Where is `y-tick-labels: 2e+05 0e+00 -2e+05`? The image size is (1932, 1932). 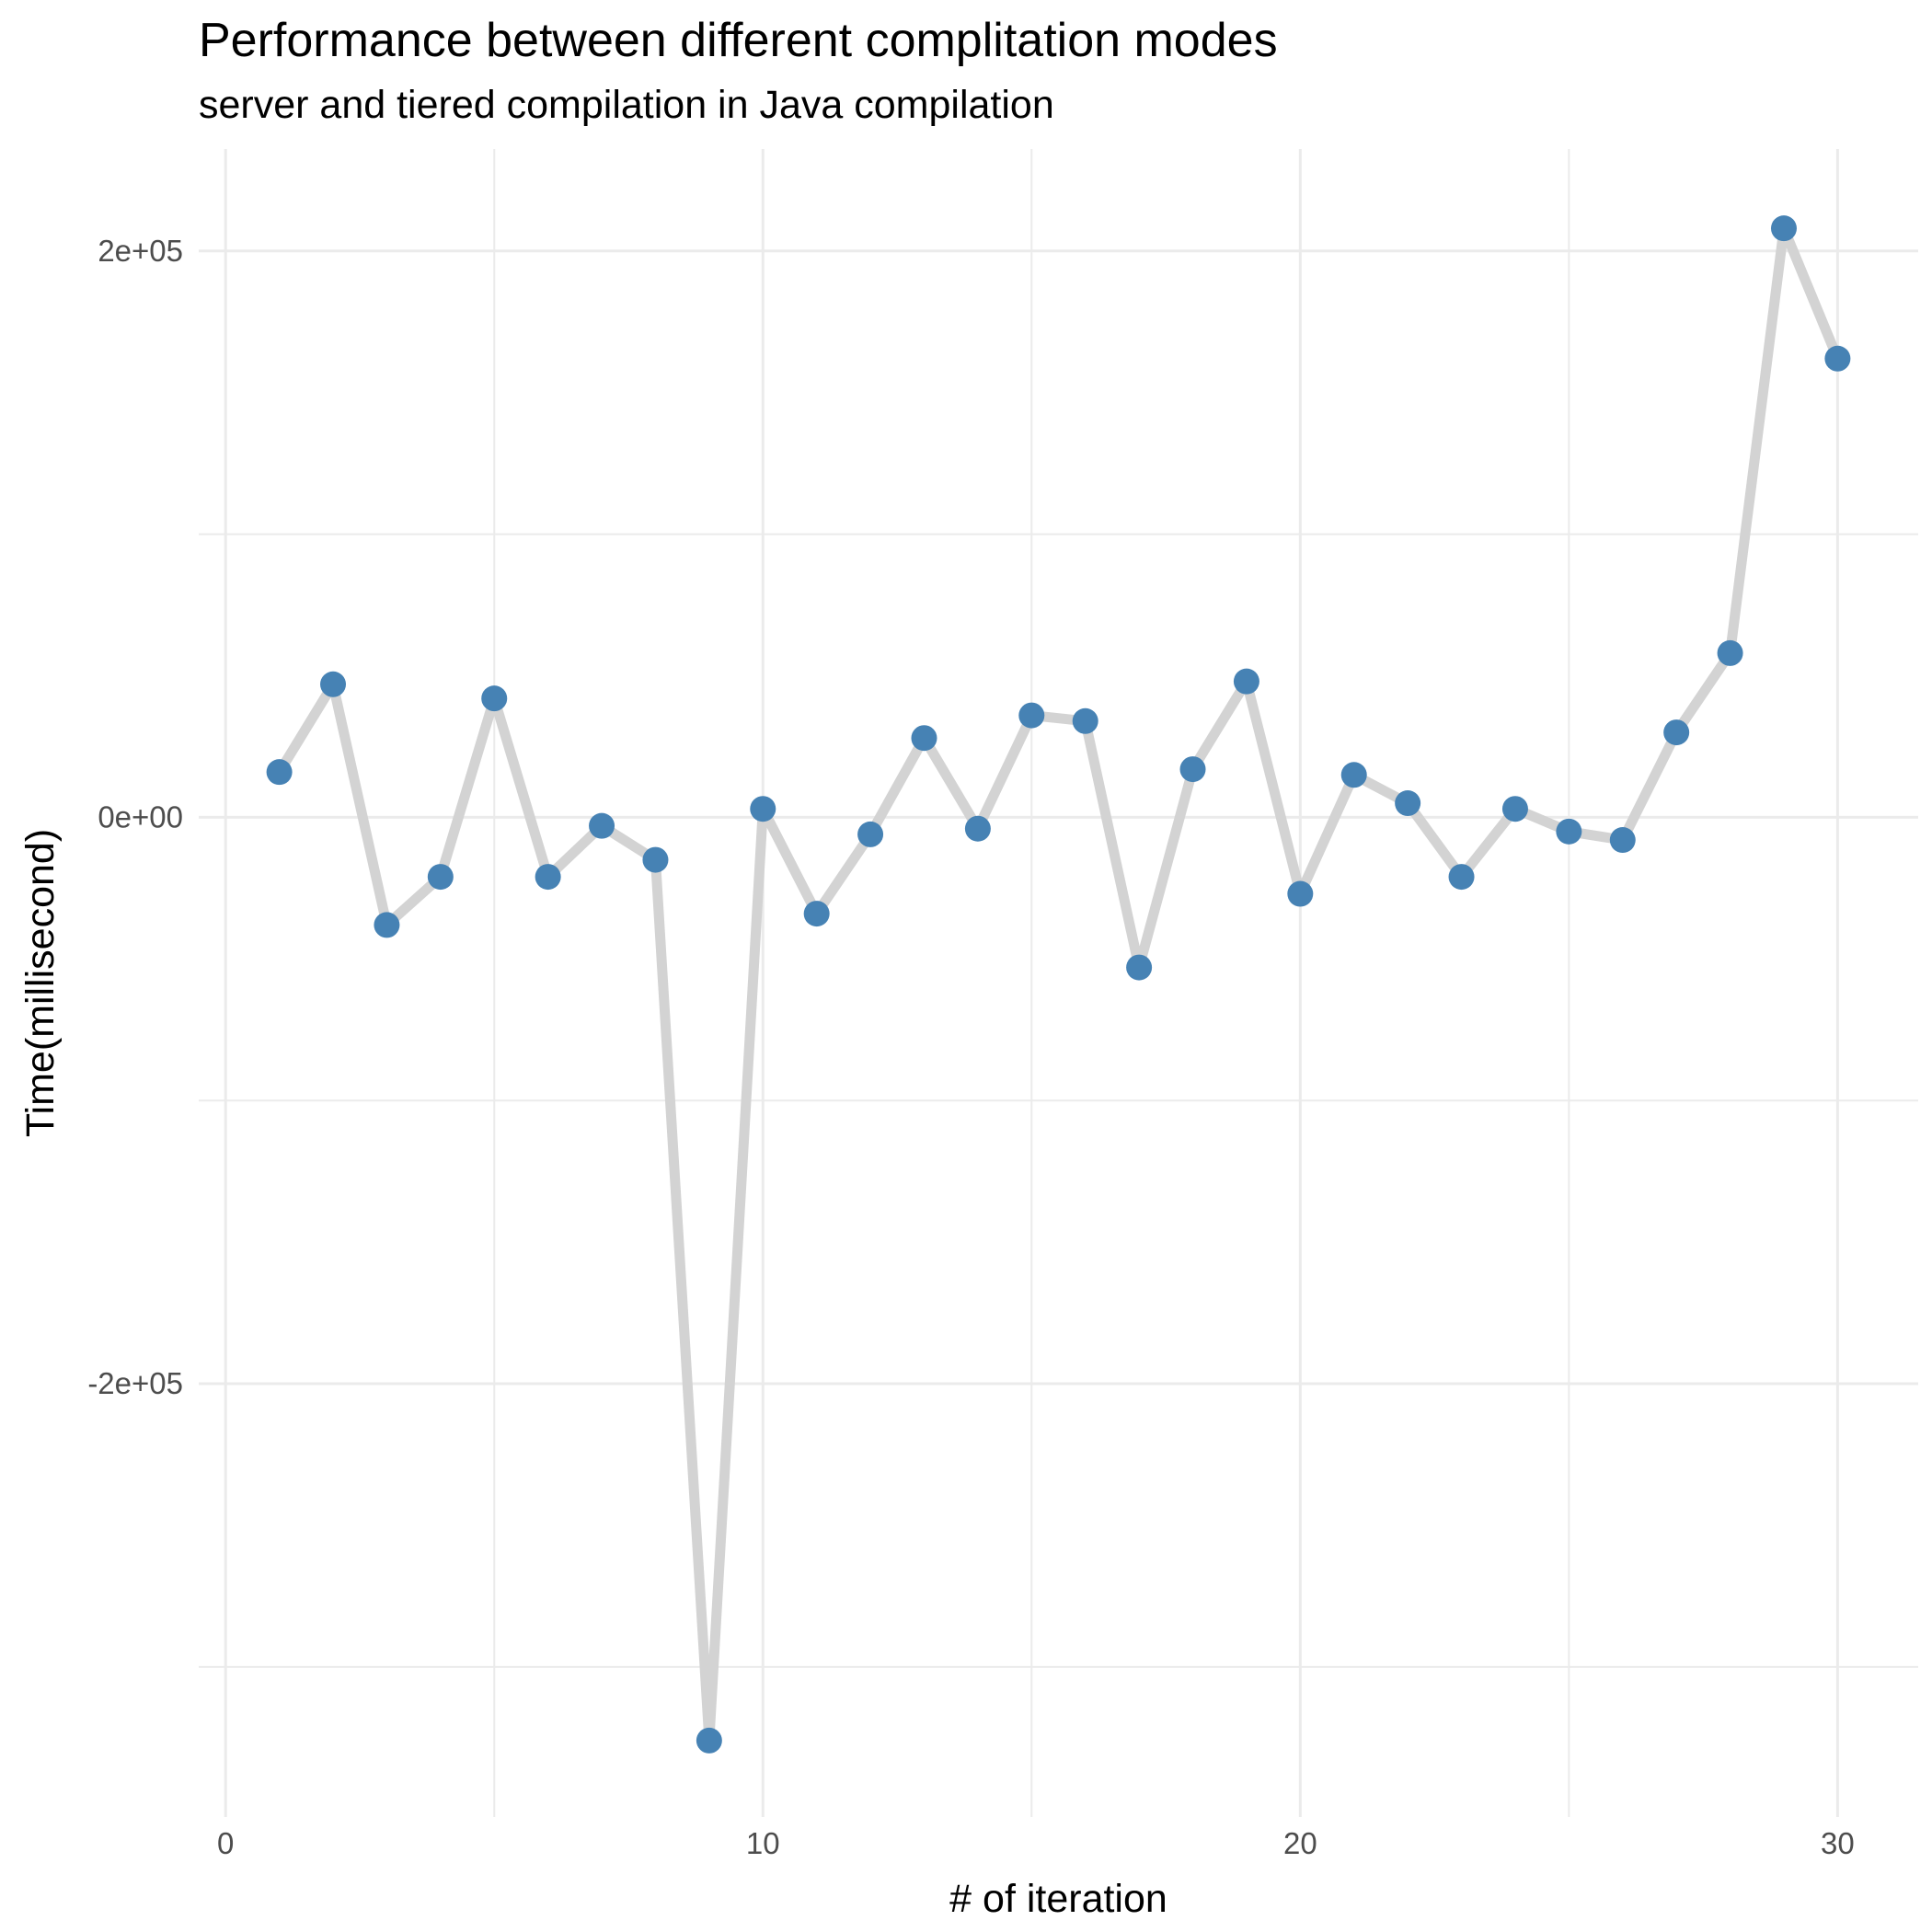 y-tick-labels: 2e+05 0e+00 -2e+05 is located at coordinates (135, 817).